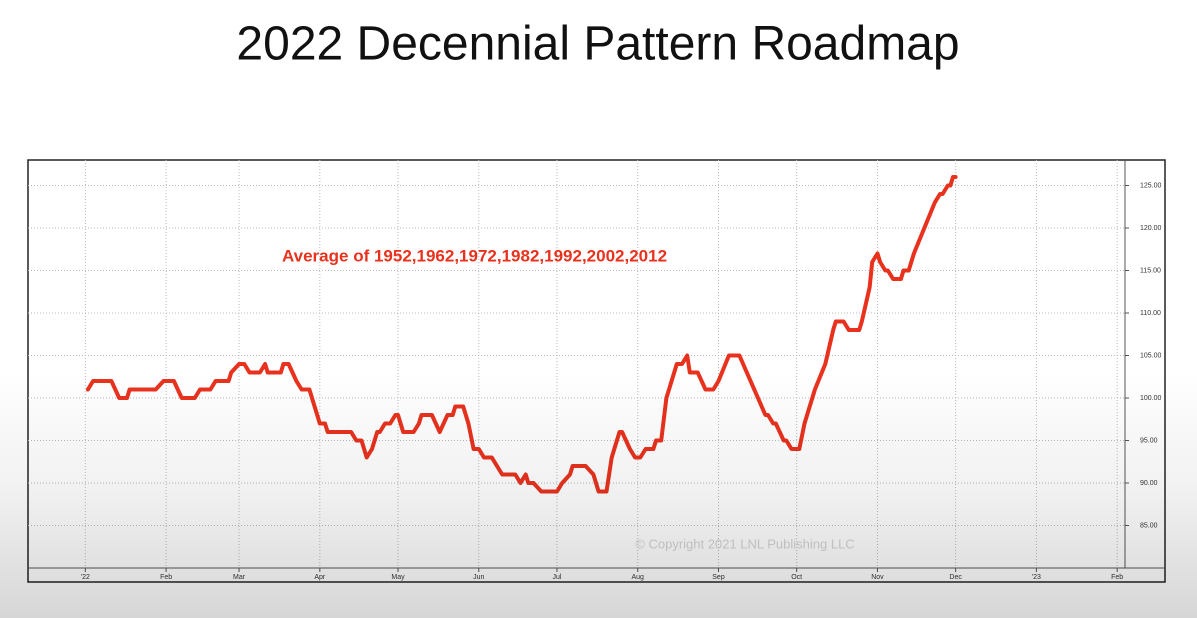 This screenshot has height=618, width=1197. I want to click on watermark: © Copyright 2021 LNL Publishing LLC, so click(744, 543).